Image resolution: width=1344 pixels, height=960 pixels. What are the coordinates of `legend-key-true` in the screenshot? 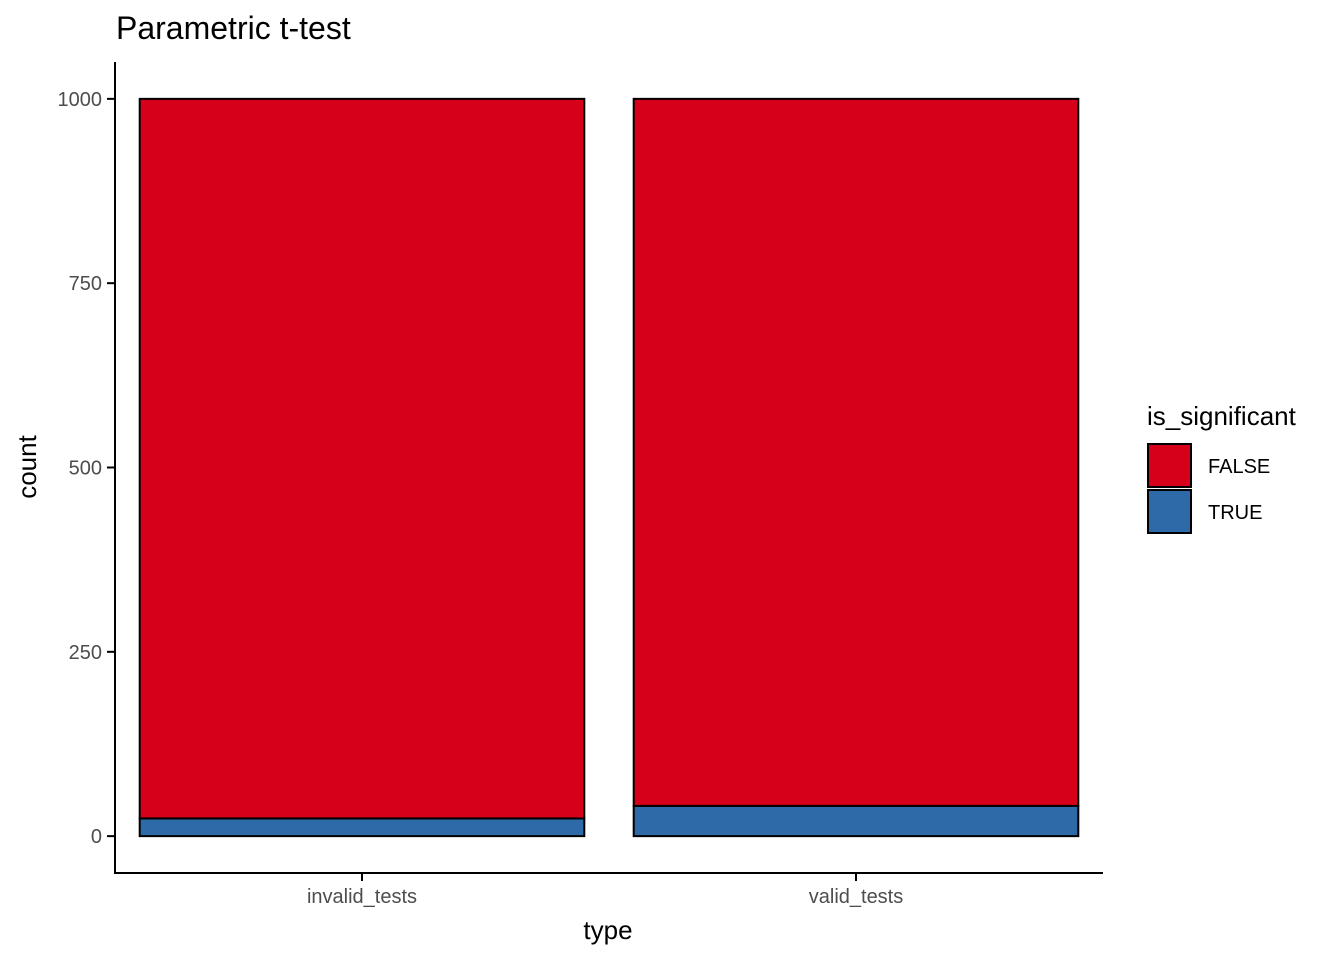 It's located at (1169, 511).